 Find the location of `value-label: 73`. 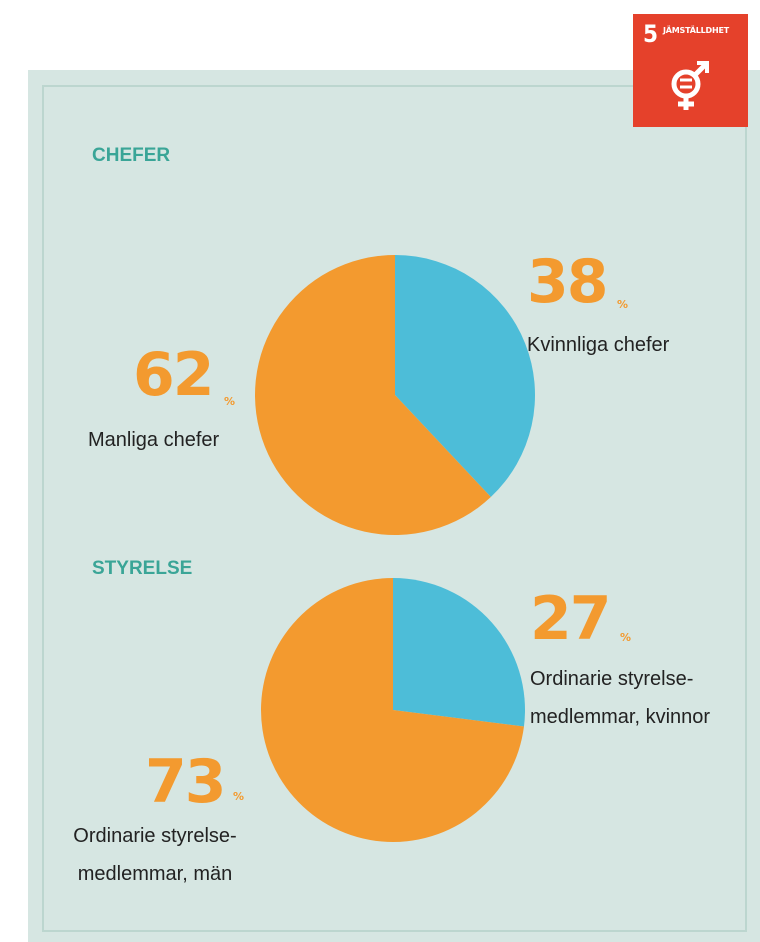

value-label: 73 is located at coordinates (185, 782).